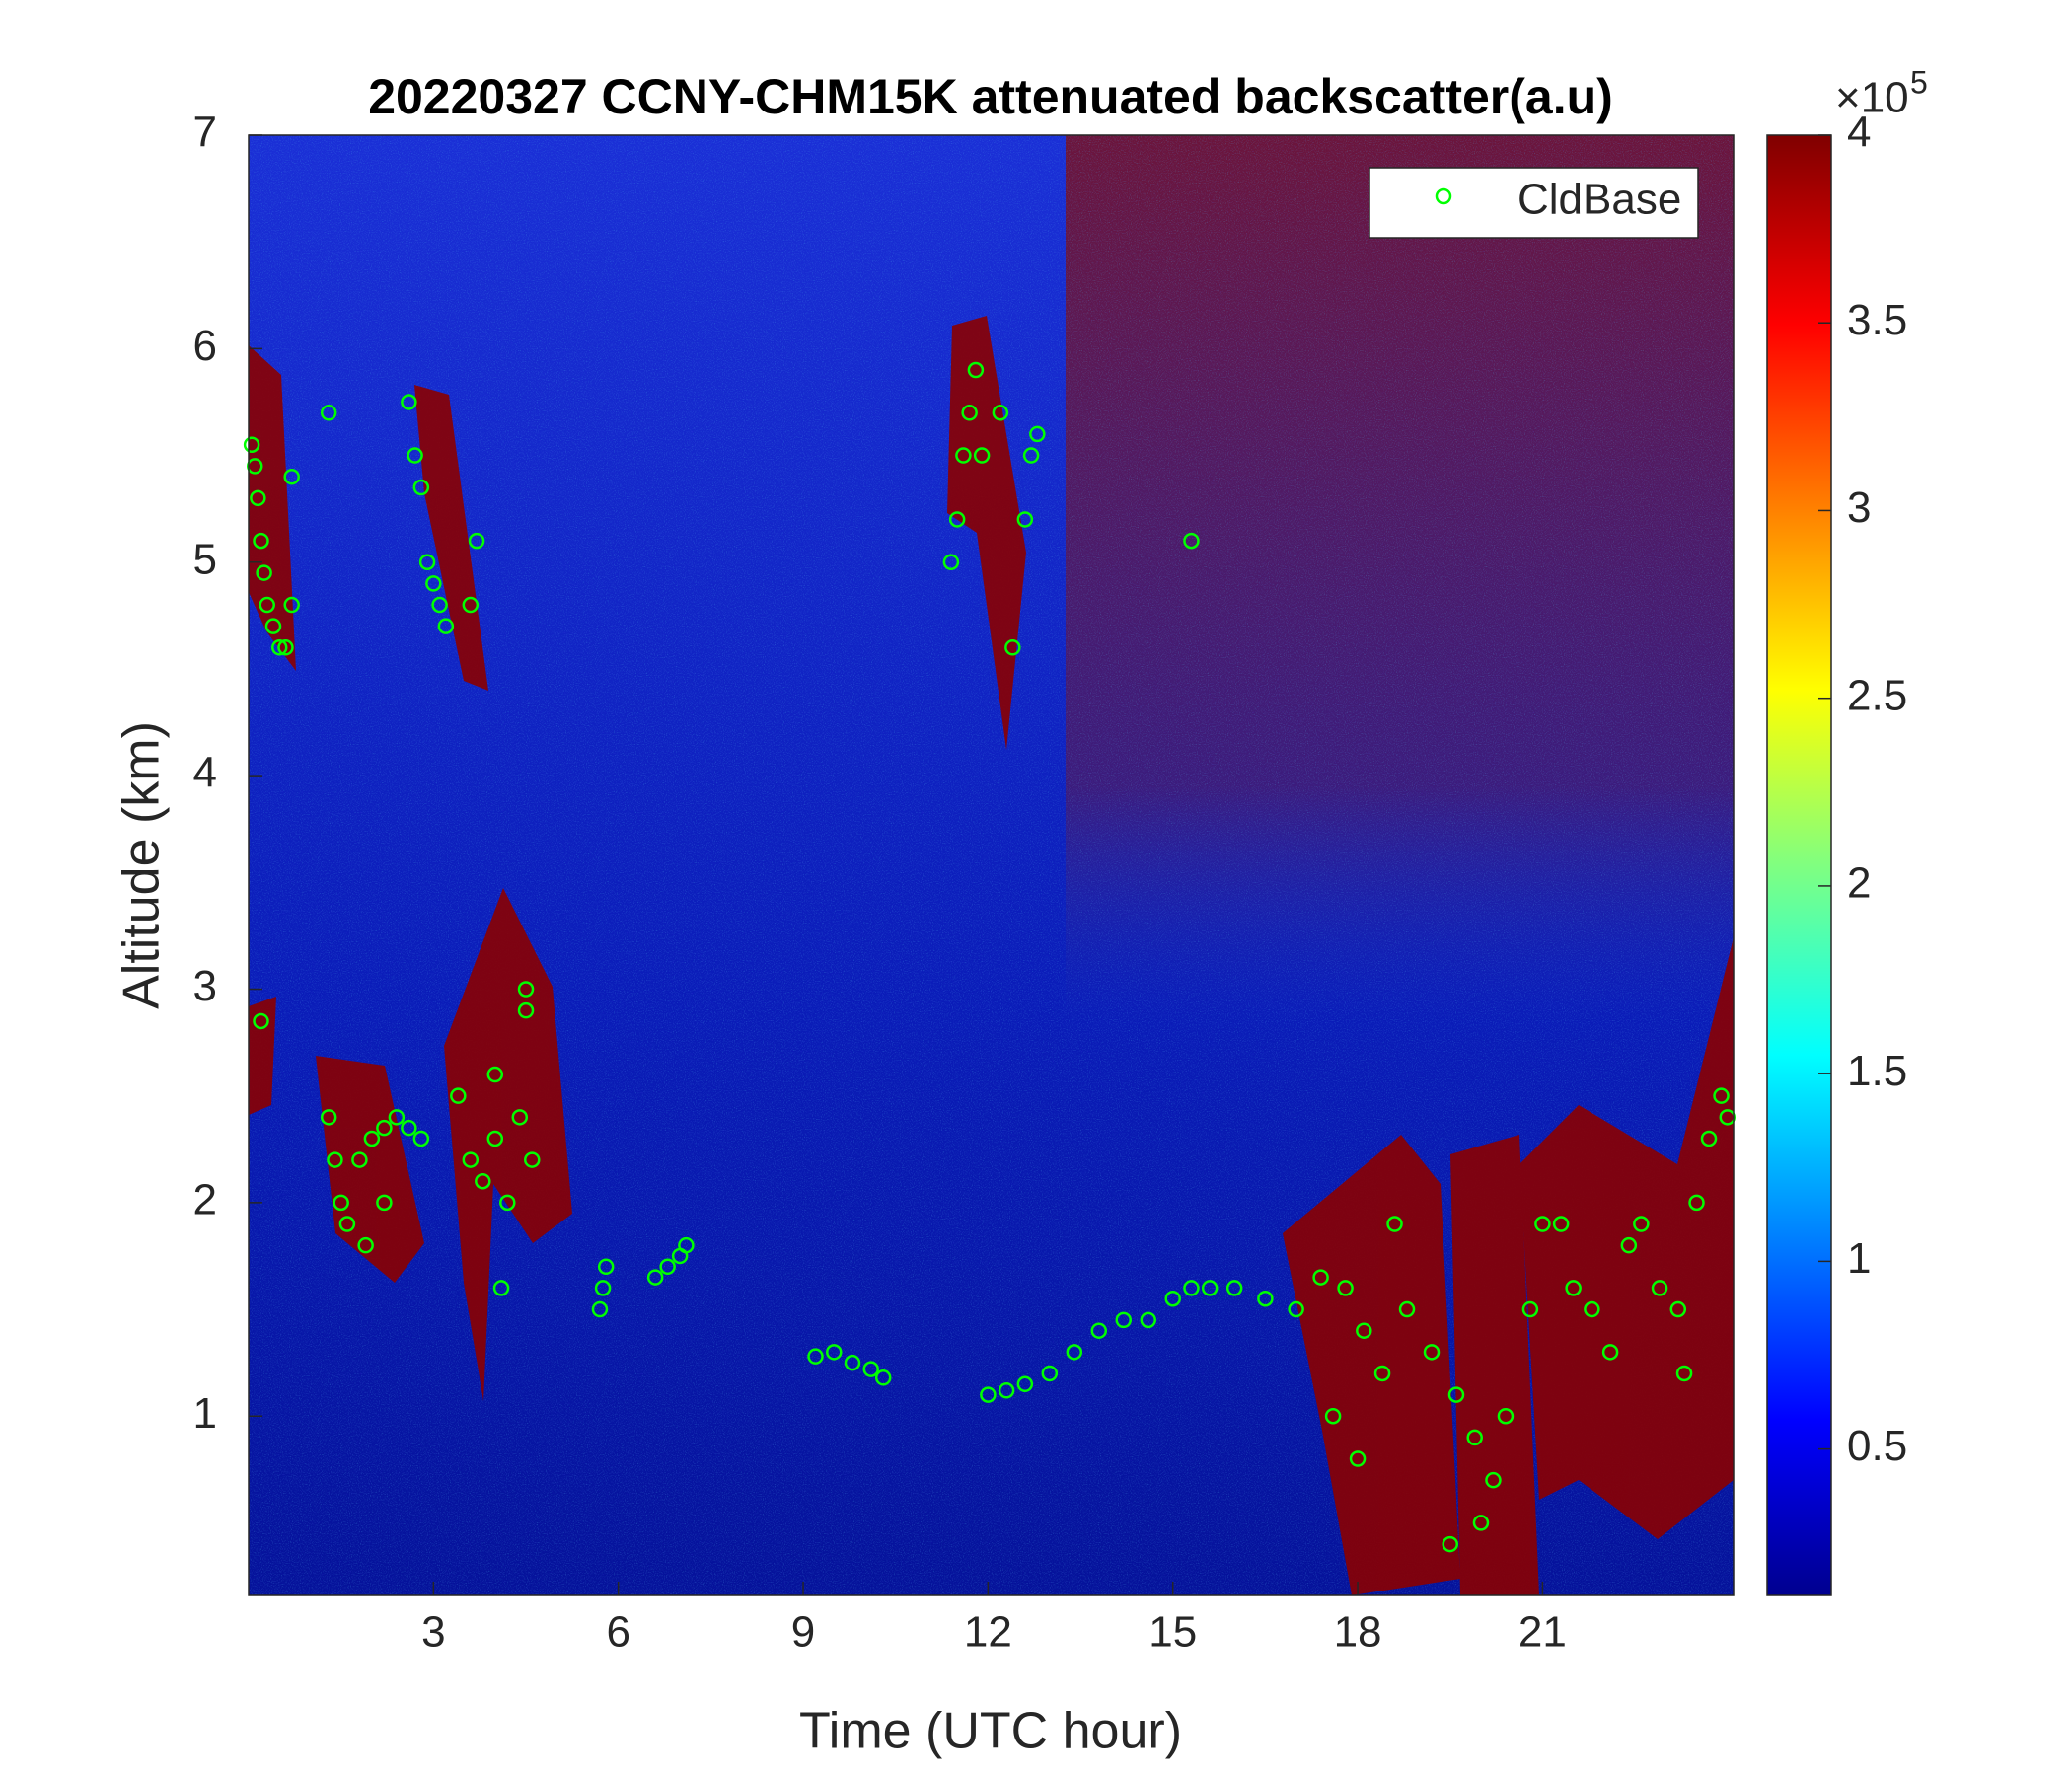 The height and width of the screenshot is (1776, 2072). I want to click on x-axis-label: Time (UTC hour), so click(991, 1732).